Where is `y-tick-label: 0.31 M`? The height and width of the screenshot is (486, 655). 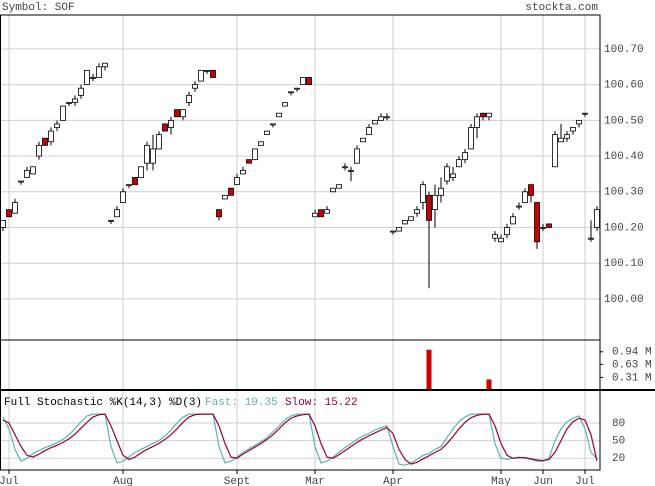
y-tick-label: 0.31 M is located at coordinates (632, 378).